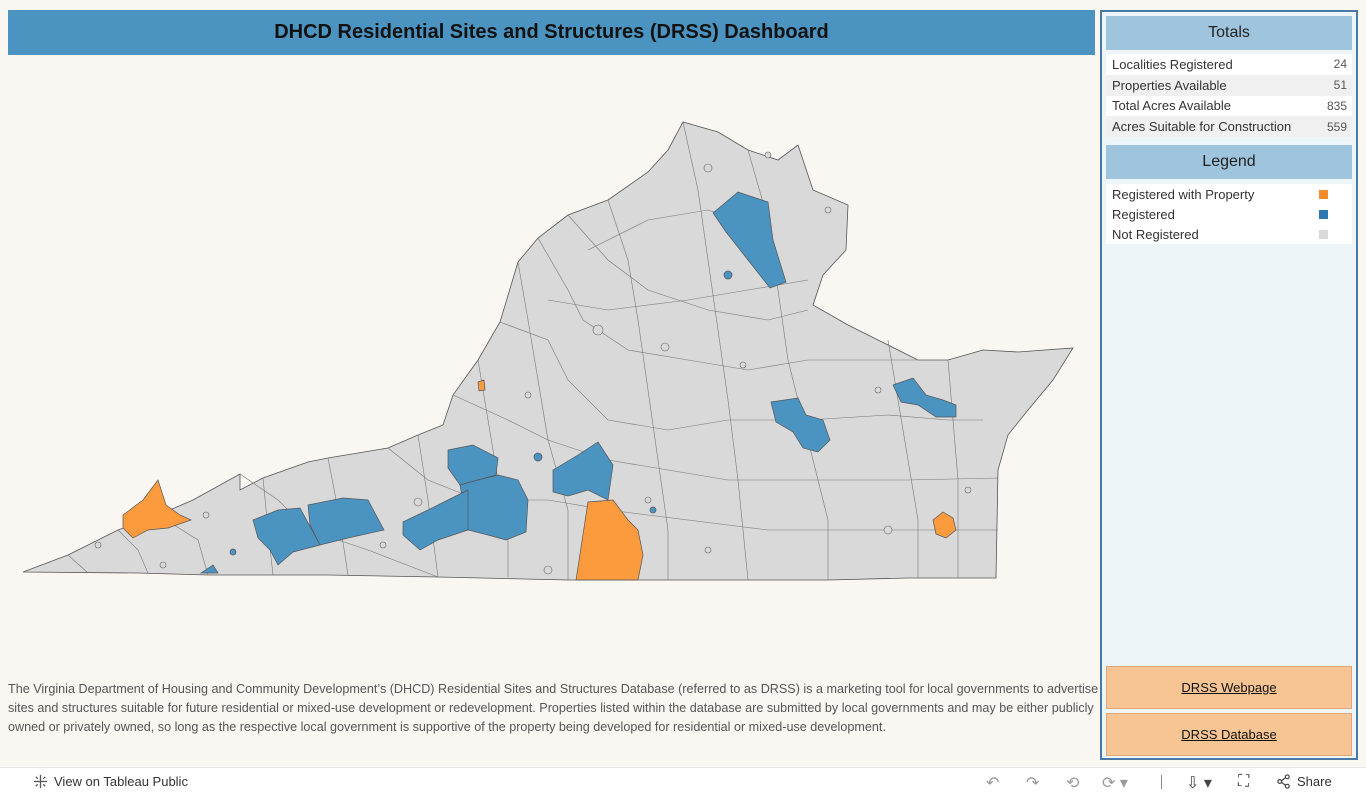 The height and width of the screenshot is (795, 1366). I want to click on legend-item: Not Registered, so click(1229, 234).